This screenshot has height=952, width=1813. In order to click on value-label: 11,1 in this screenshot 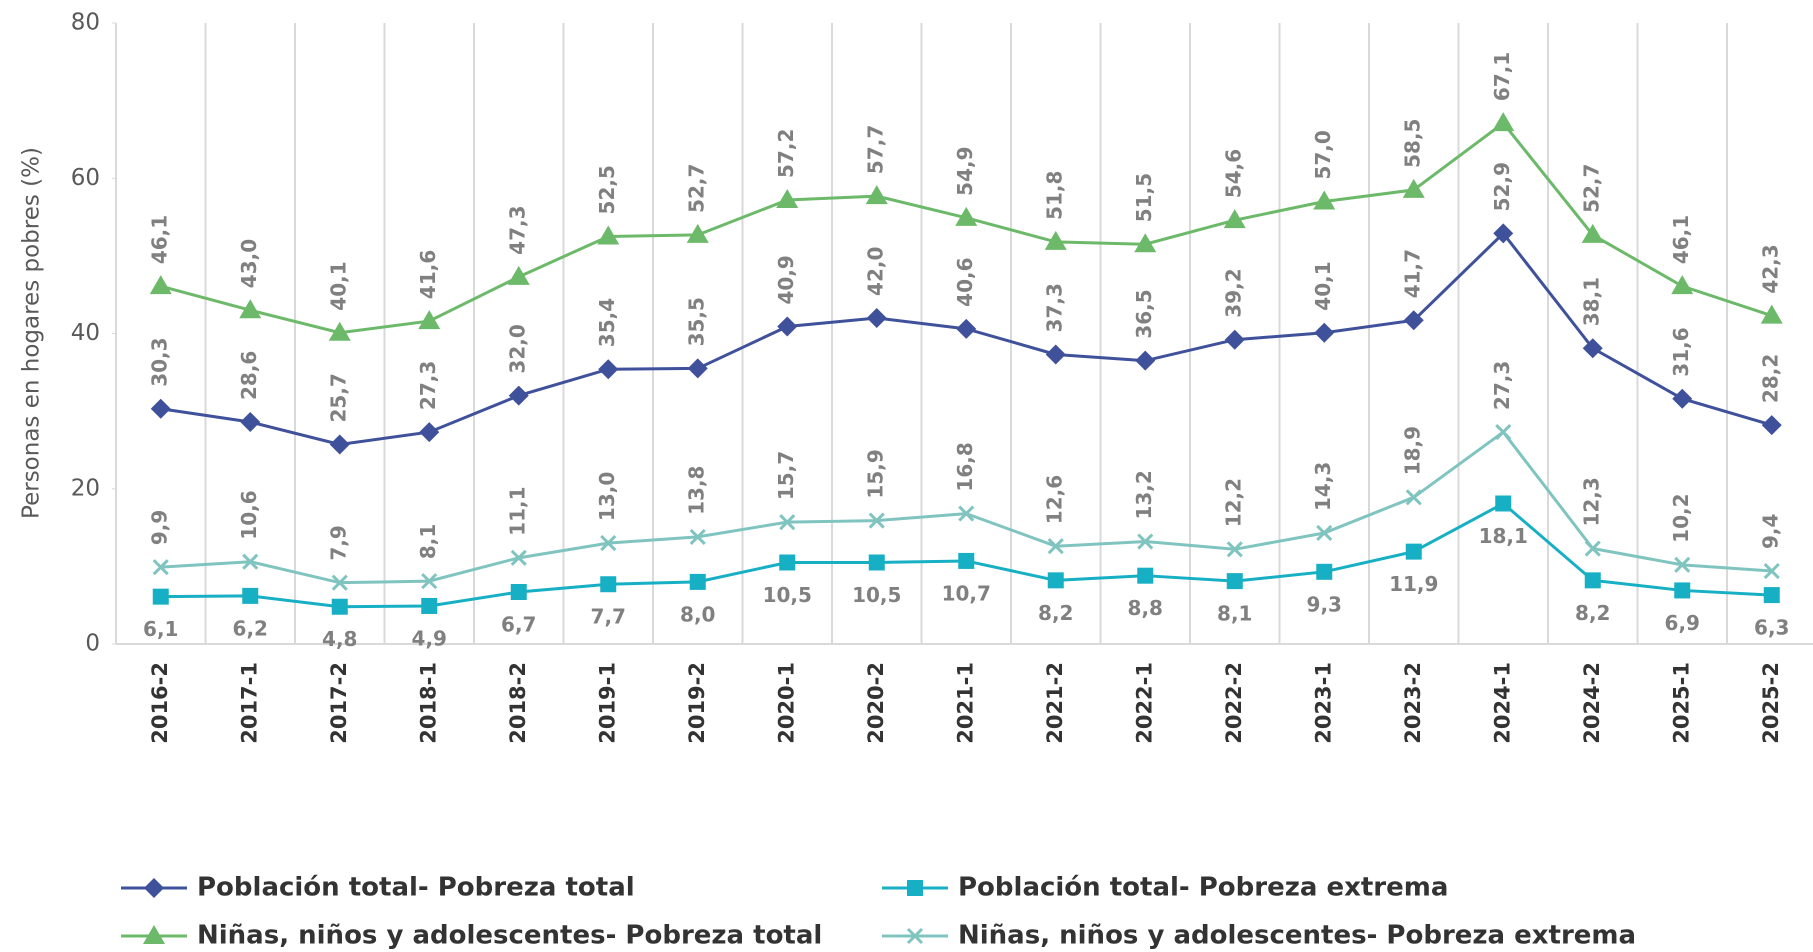, I will do `click(517, 510)`.